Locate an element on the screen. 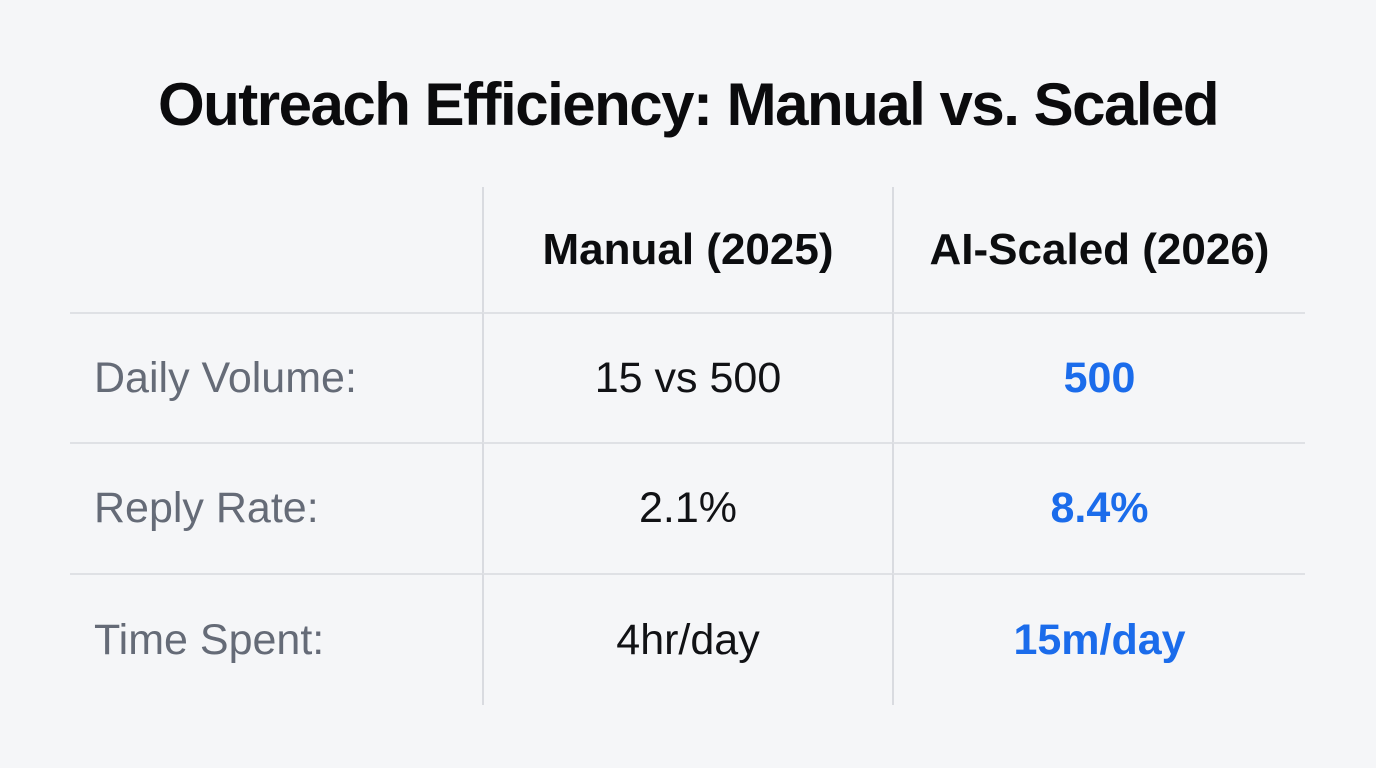  value-daily-volume-scaled: 500 is located at coordinates (1098, 377).